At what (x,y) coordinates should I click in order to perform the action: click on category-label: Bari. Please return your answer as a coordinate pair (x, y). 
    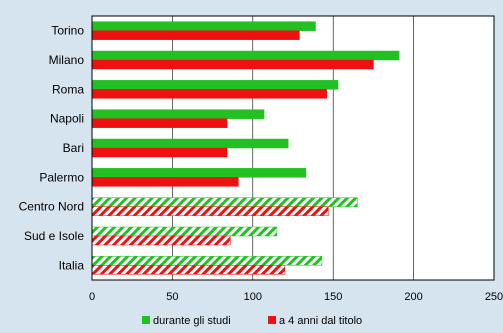
    Looking at the image, I should click on (73, 148).